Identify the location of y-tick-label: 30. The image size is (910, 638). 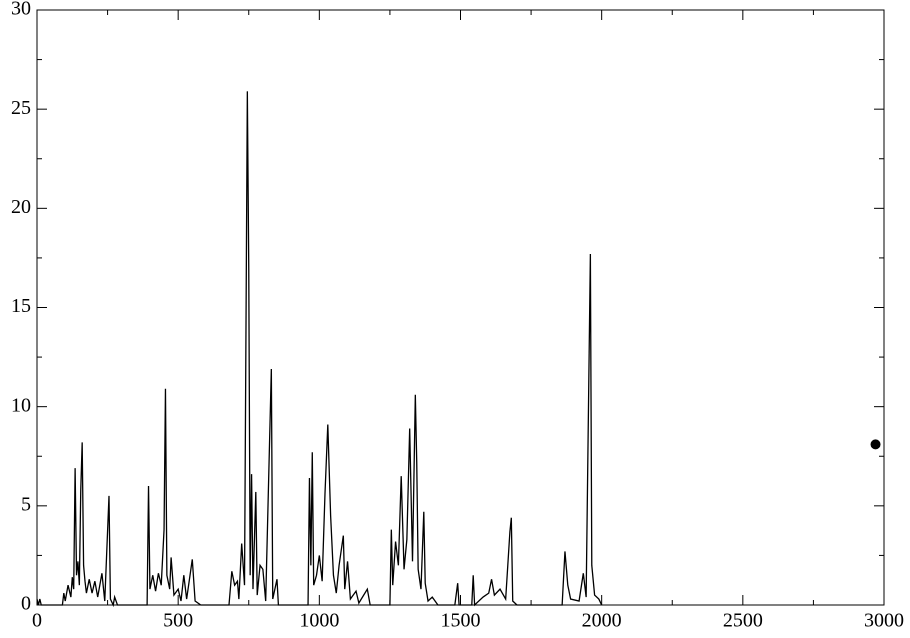
(21, 10).